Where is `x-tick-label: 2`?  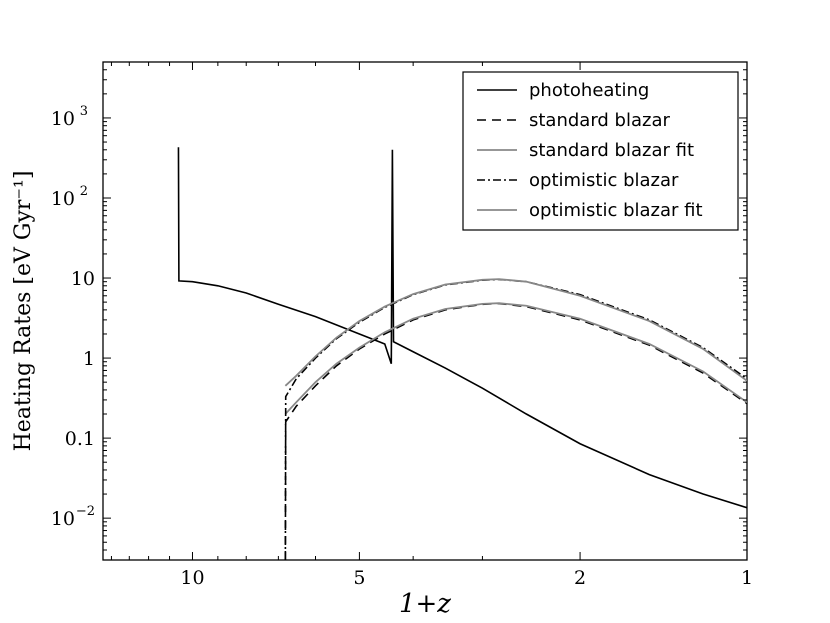 x-tick-label: 2 is located at coordinates (580, 578).